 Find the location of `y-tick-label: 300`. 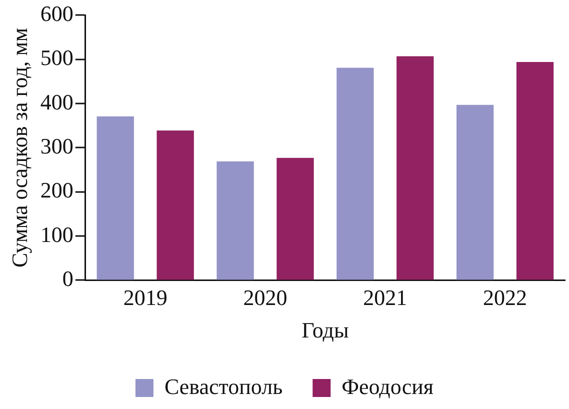

y-tick-label: 300 is located at coordinates (57, 145).